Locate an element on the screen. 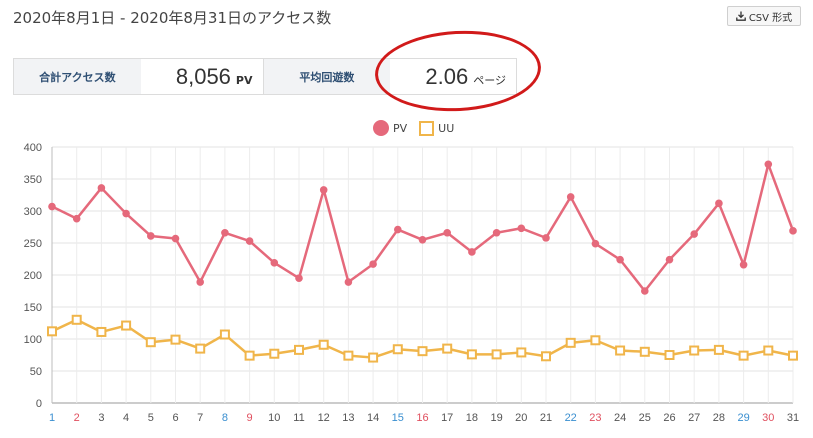  avg-pages-value: 2.06 ページ is located at coordinates (453, 76).